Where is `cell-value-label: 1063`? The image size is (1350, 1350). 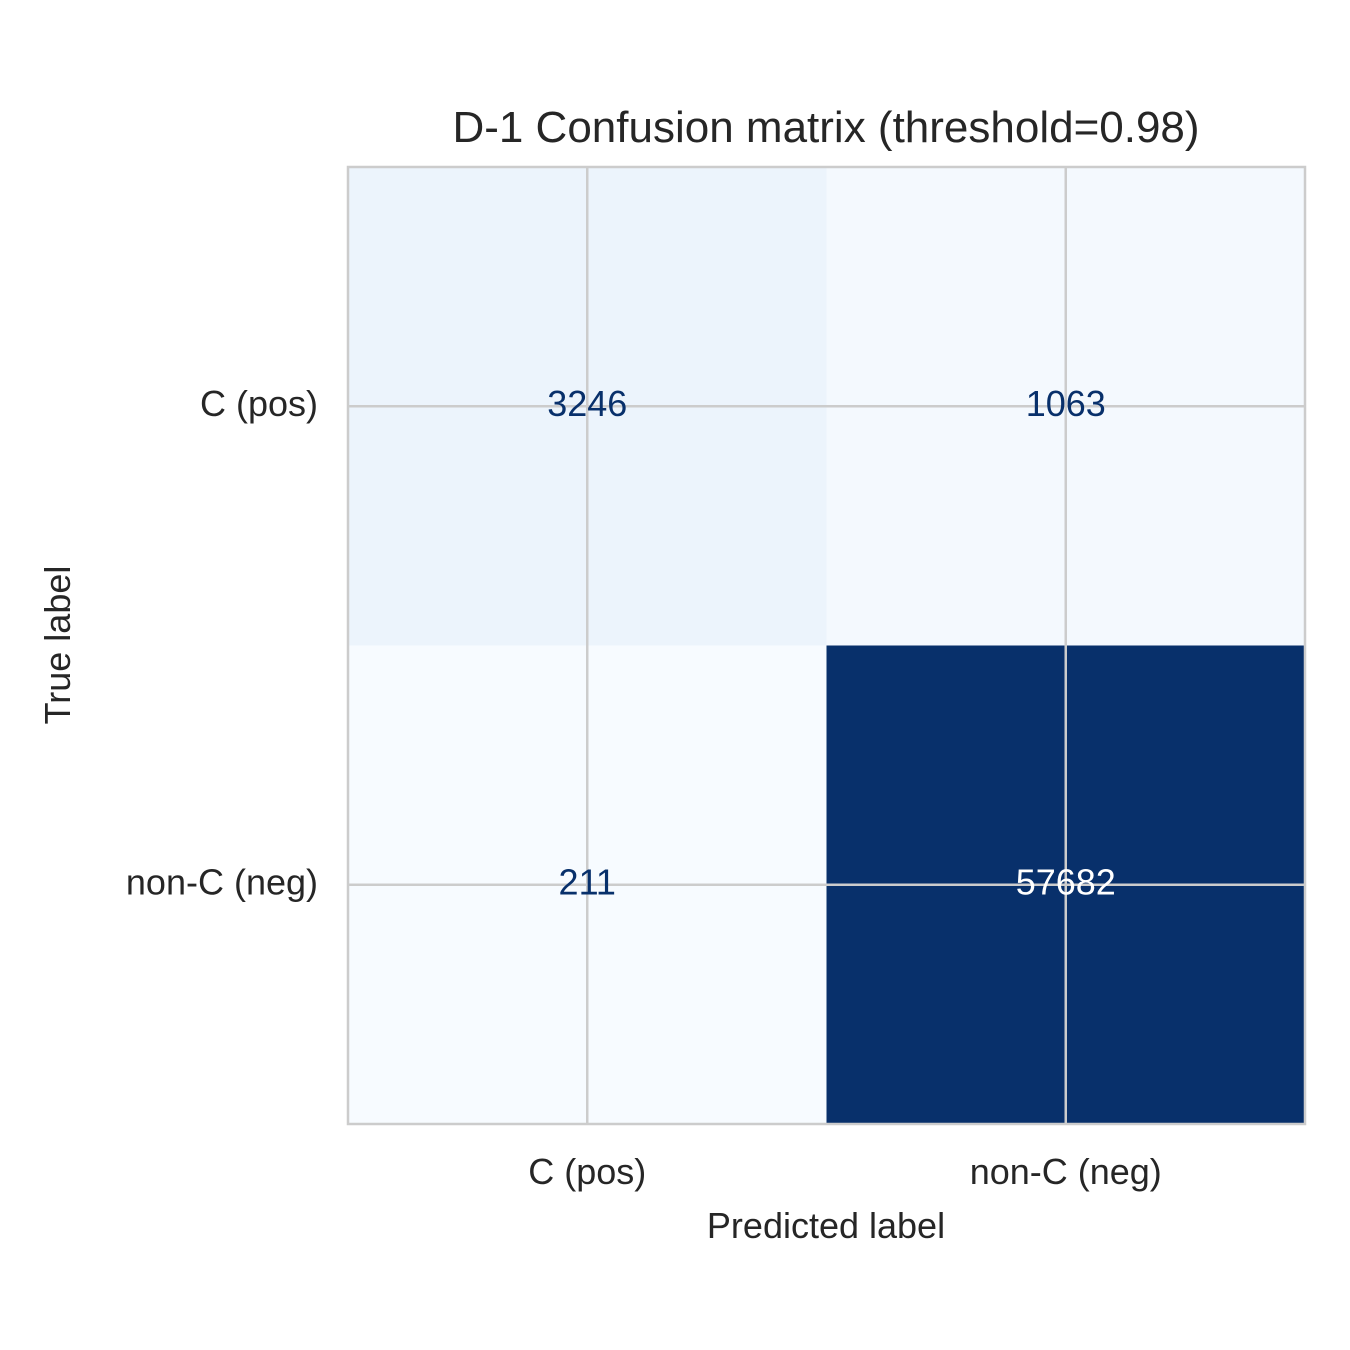 cell-value-label: 1063 is located at coordinates (1066, 403).